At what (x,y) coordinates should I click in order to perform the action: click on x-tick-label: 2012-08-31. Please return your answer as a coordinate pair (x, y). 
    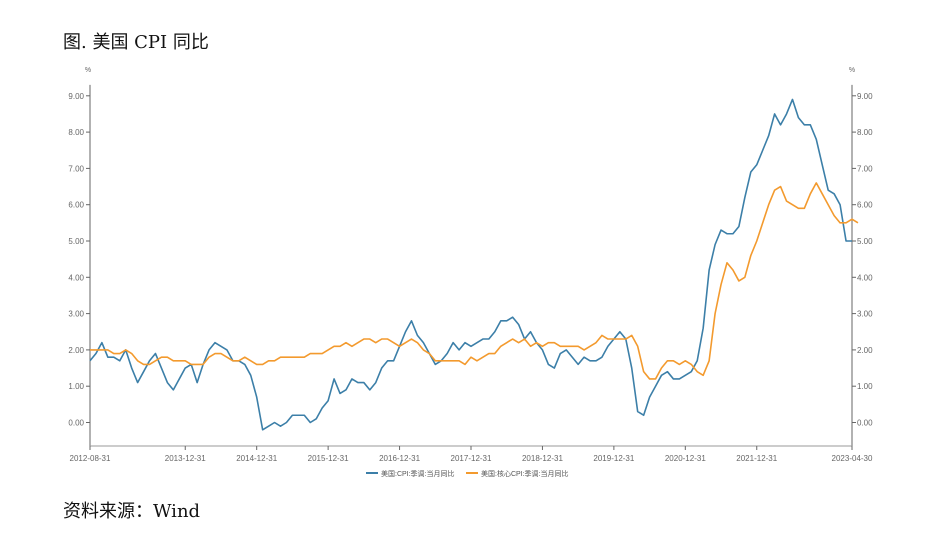
    Looking at the image, I should click on (90, 458).